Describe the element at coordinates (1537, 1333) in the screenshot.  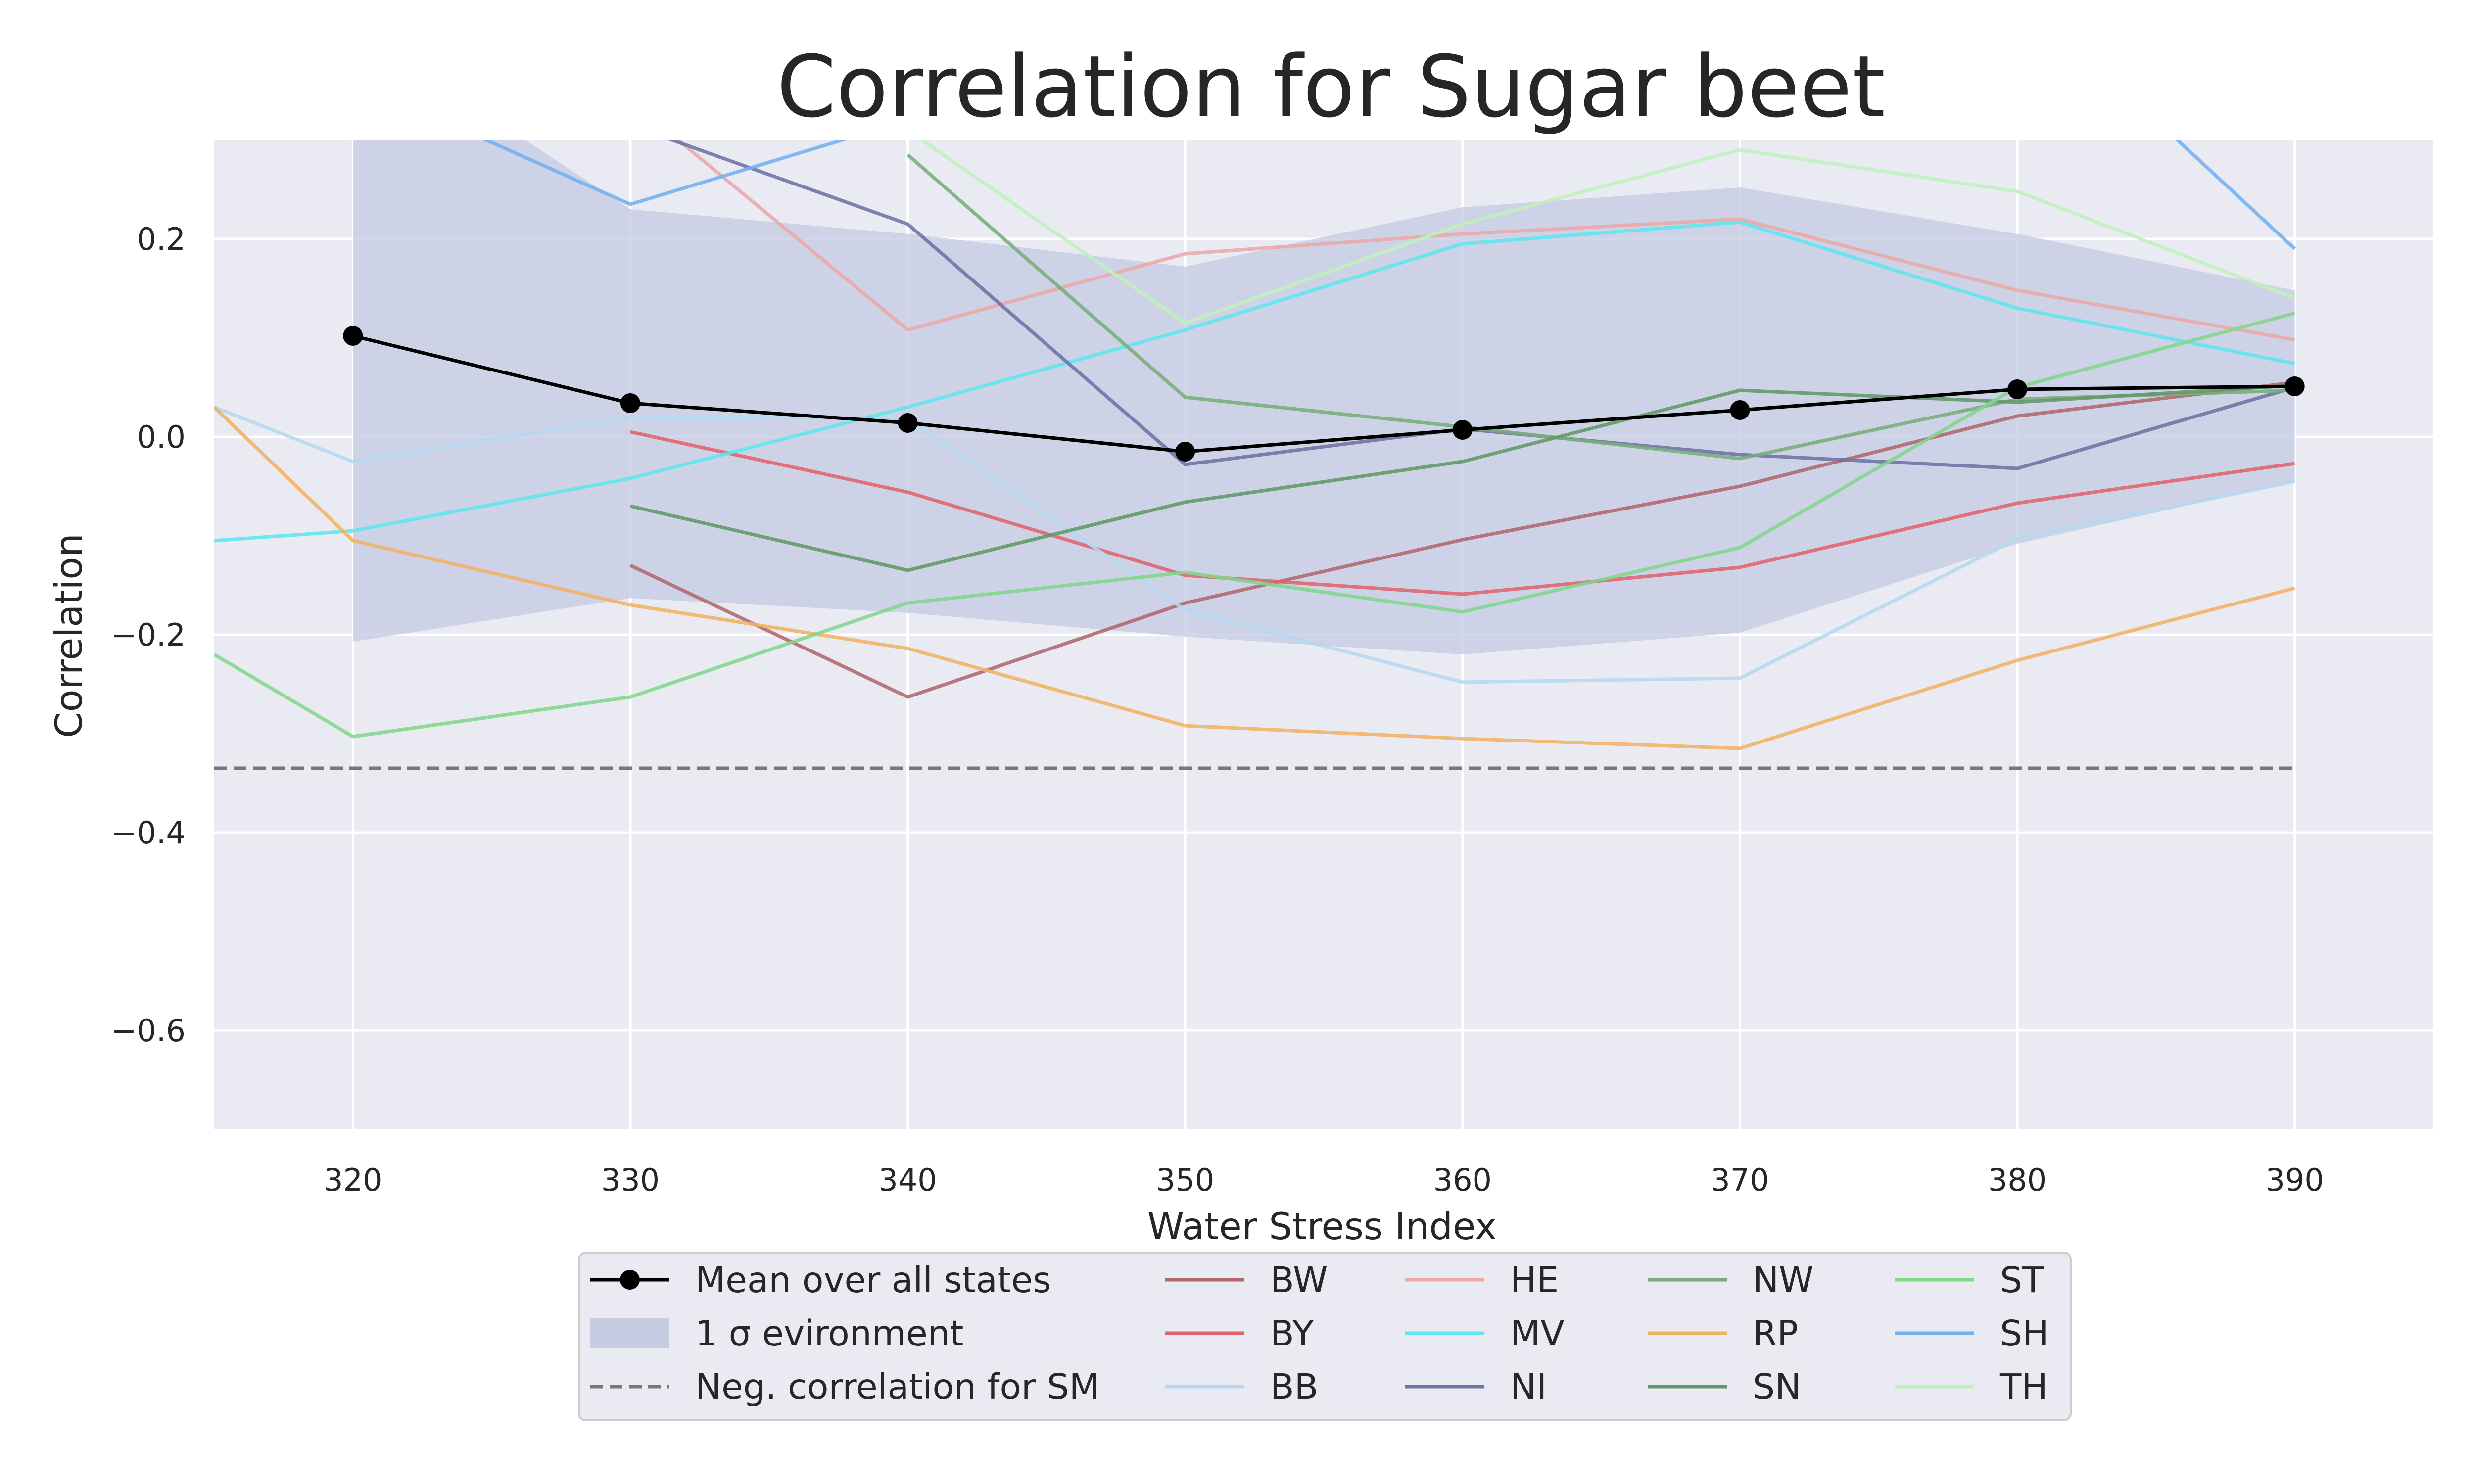
I see `legend-label: MV` at that location.